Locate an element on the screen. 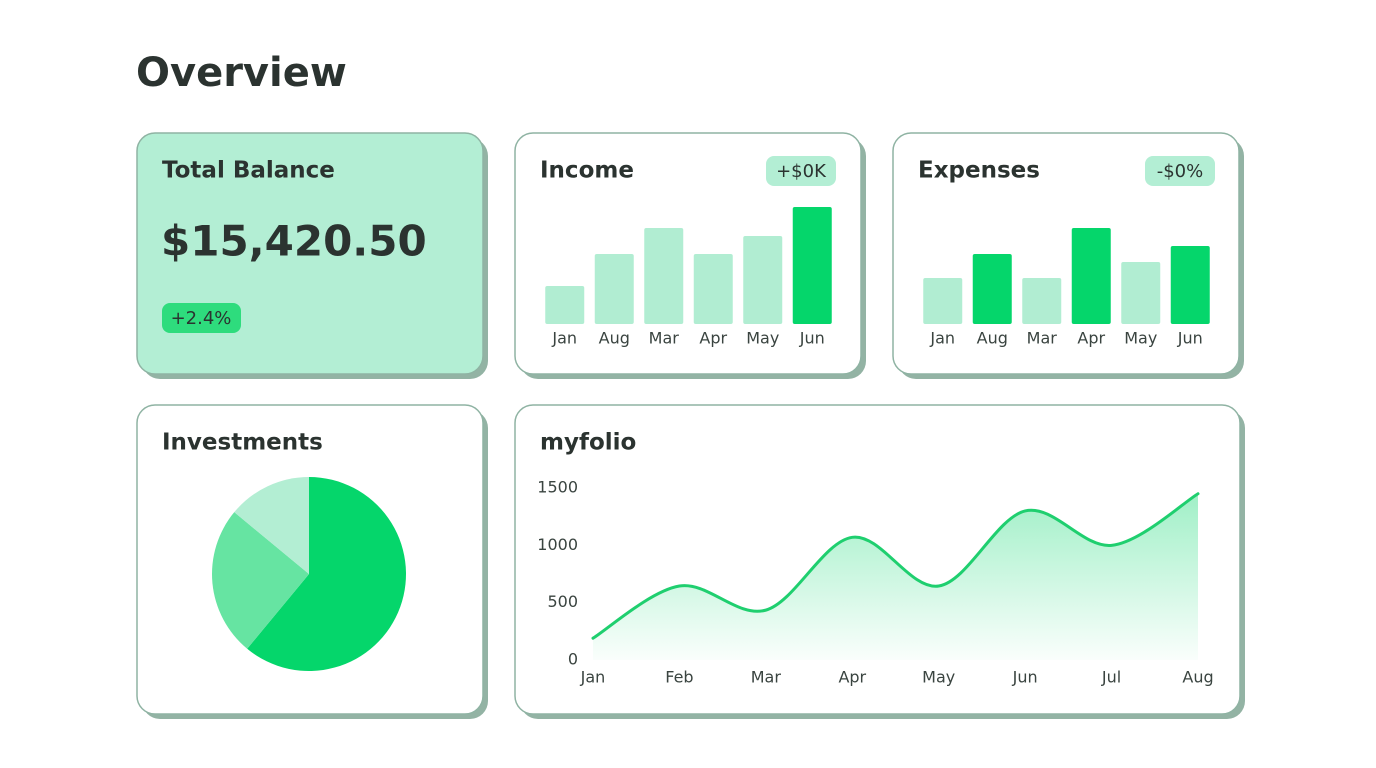  badge-text: +$0K is located at coordinates (801, 171).